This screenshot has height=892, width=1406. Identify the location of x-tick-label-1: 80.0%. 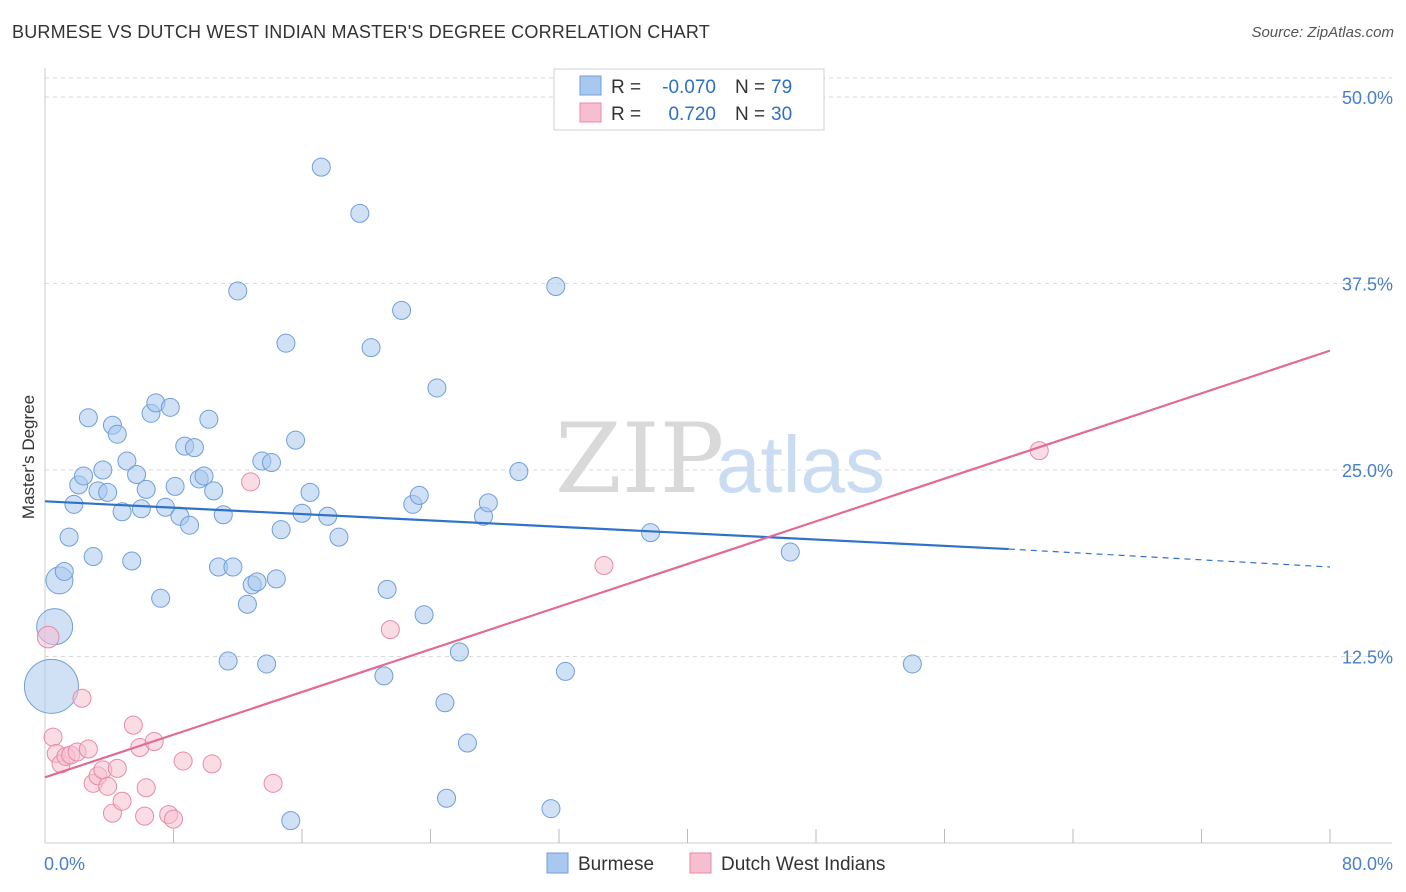
(1367, 864).